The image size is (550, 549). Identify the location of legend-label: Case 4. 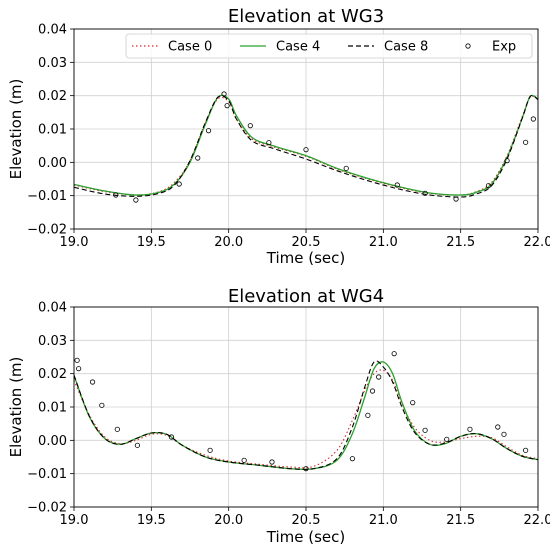
(298, 47).